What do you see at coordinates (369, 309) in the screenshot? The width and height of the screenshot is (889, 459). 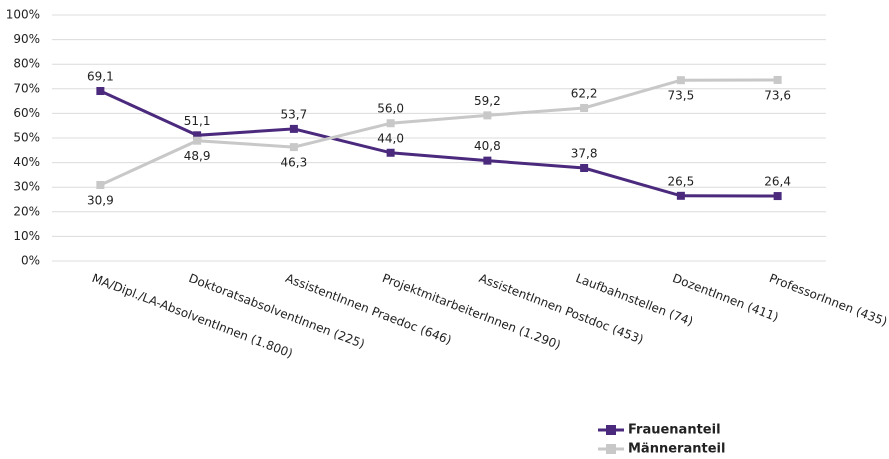 I see `x-tick-label: AssistentInnen Praedoc (646)` at bounding box center [369, 309].